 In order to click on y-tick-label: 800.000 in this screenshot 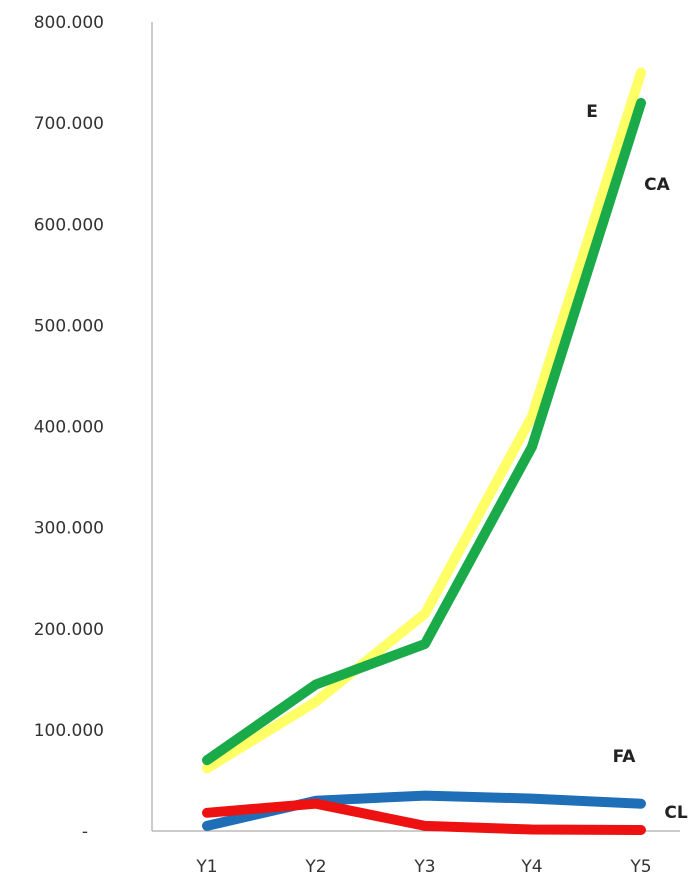, I will do `click(69, 23)`.